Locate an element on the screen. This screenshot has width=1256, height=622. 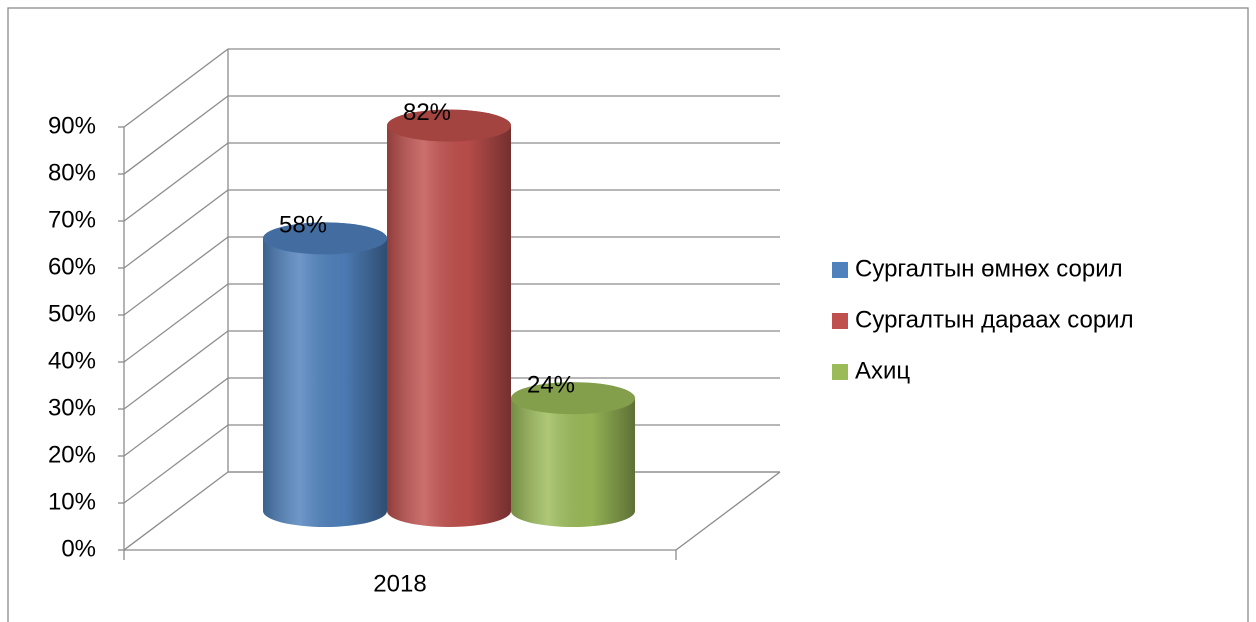
y-tick-label: 90% is located at coordinates (72, 125).